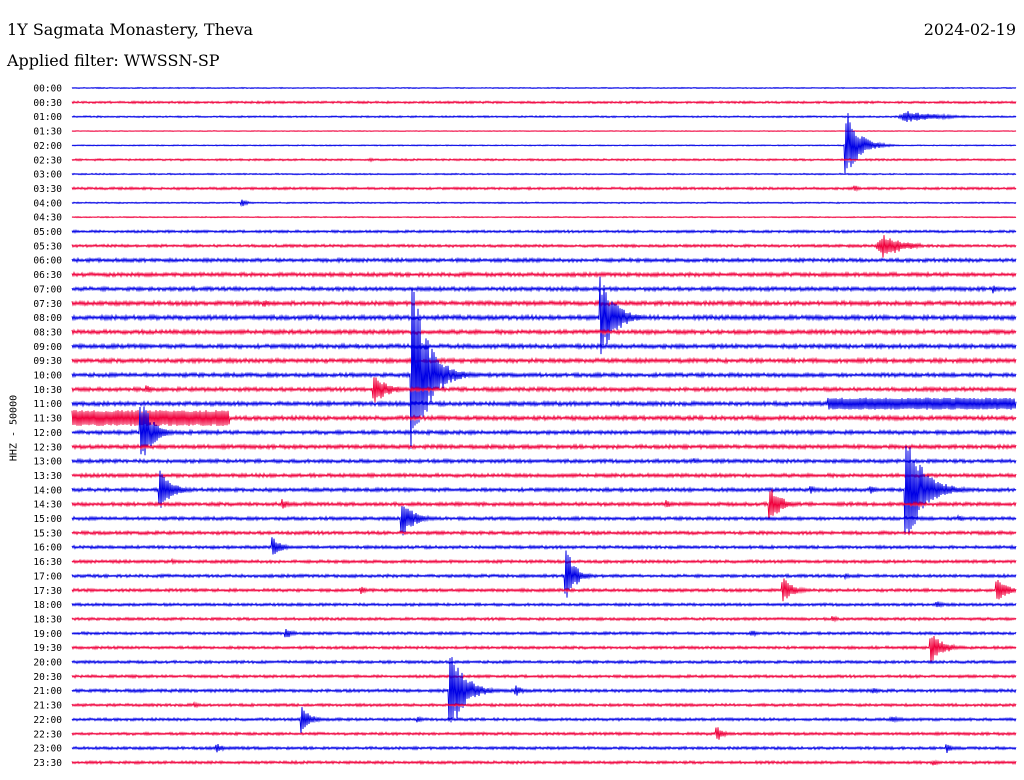  Describe the element at coordinates (47, 749) in the screenshot. I see `row-label-2300: 23:00` at that location.